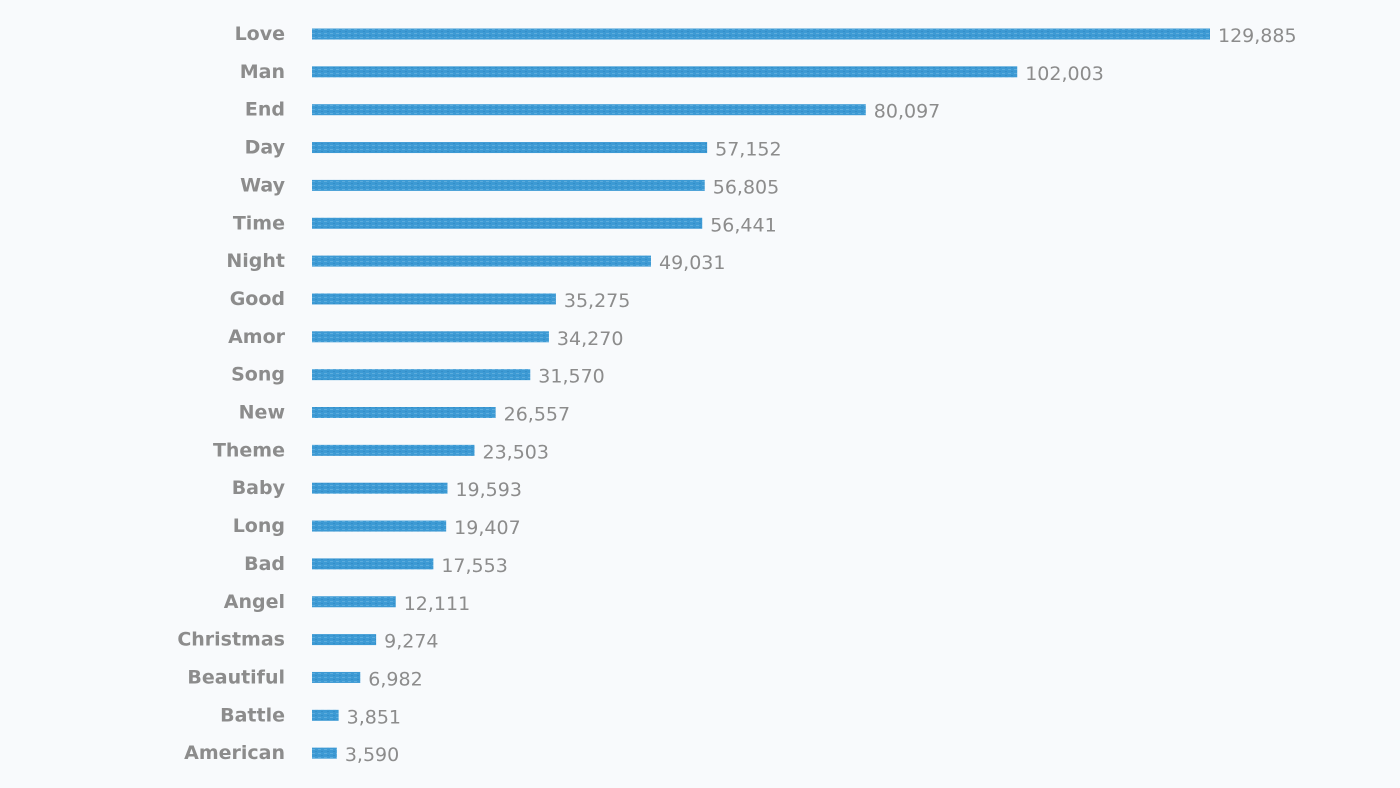 The image size is (1400, 788). Describe the element at coordinates (265, 148) in the screenshot. I see `category-label: Day` at that location.